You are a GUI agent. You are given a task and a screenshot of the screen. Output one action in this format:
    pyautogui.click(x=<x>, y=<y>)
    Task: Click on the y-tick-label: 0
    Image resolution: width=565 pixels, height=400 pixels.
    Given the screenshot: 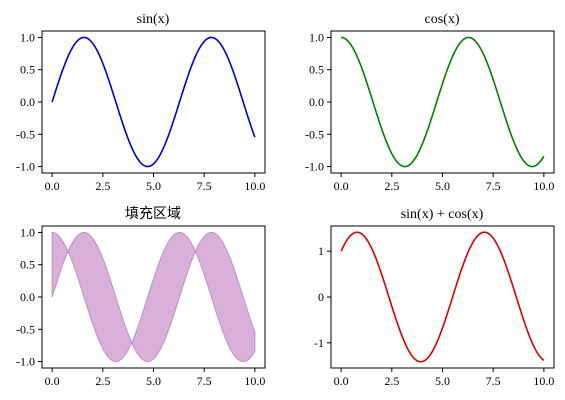 What is the action you would take?
    pyautogui.click(x=321, y=297)
    